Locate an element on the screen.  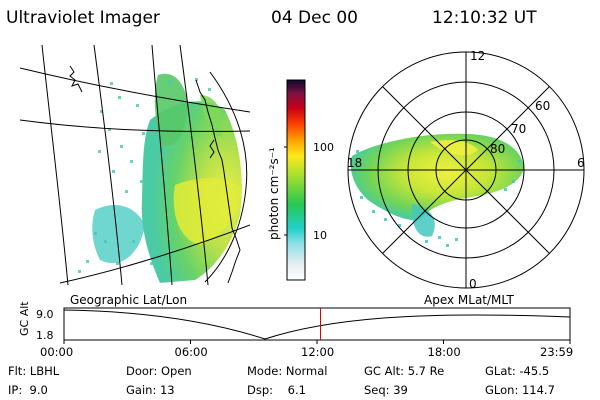
altitude-curve is located at coordinates (317, 324).